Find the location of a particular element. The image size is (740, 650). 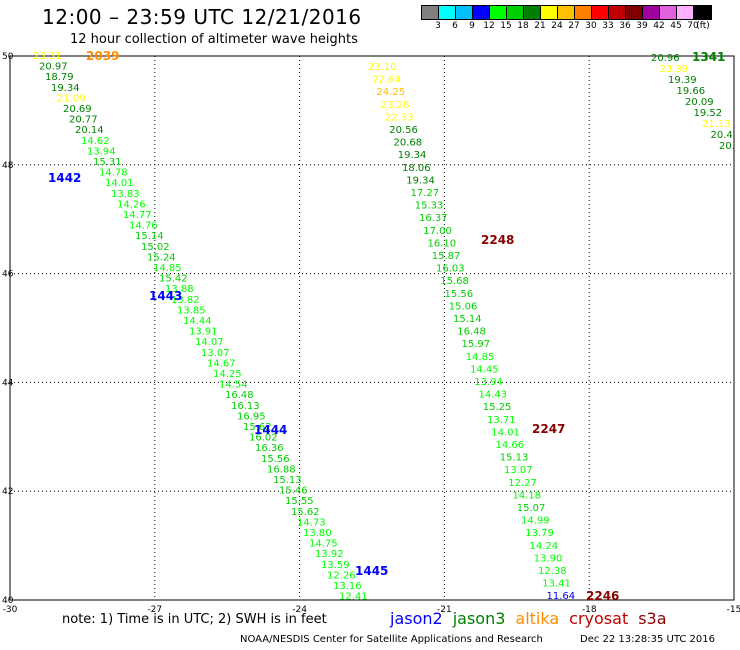

lon-tick-label: -15 is located at coordinates (733, 610).